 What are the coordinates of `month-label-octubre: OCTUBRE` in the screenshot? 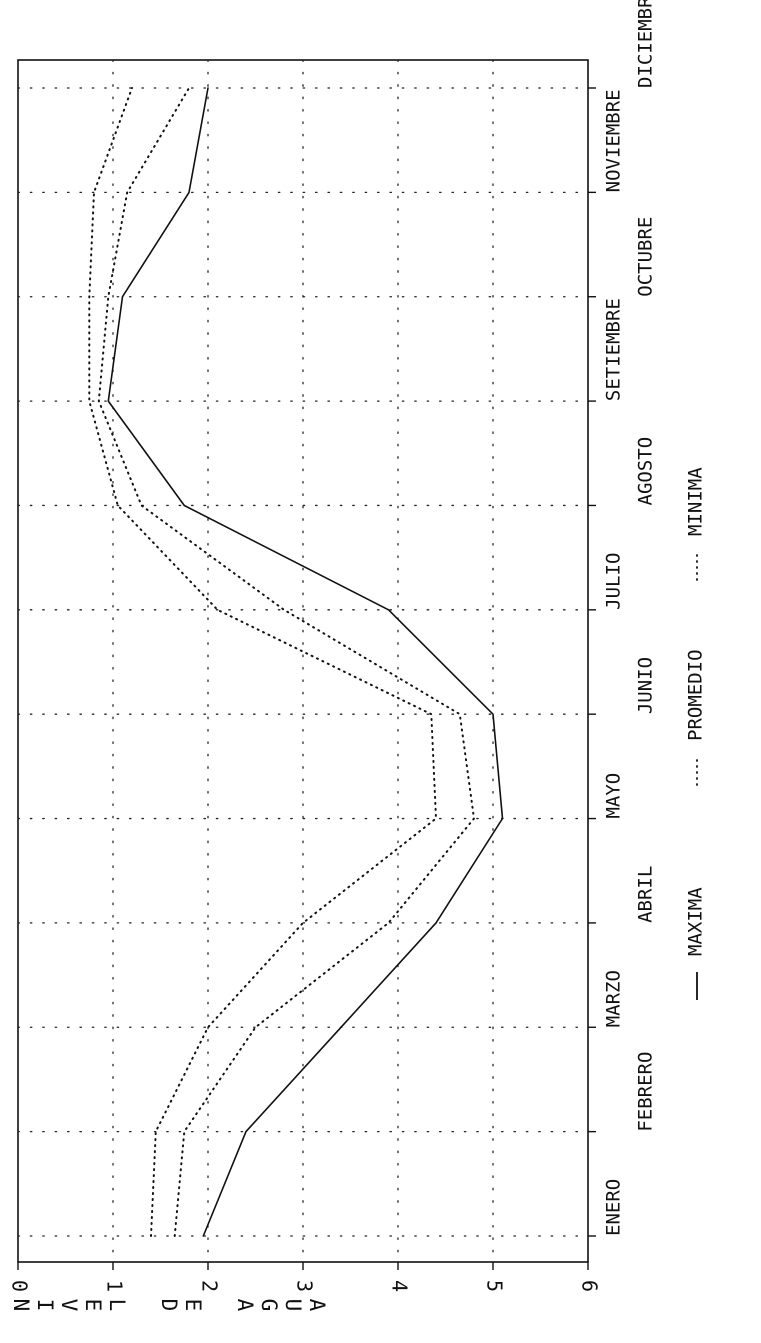 It's located at (646, 257).